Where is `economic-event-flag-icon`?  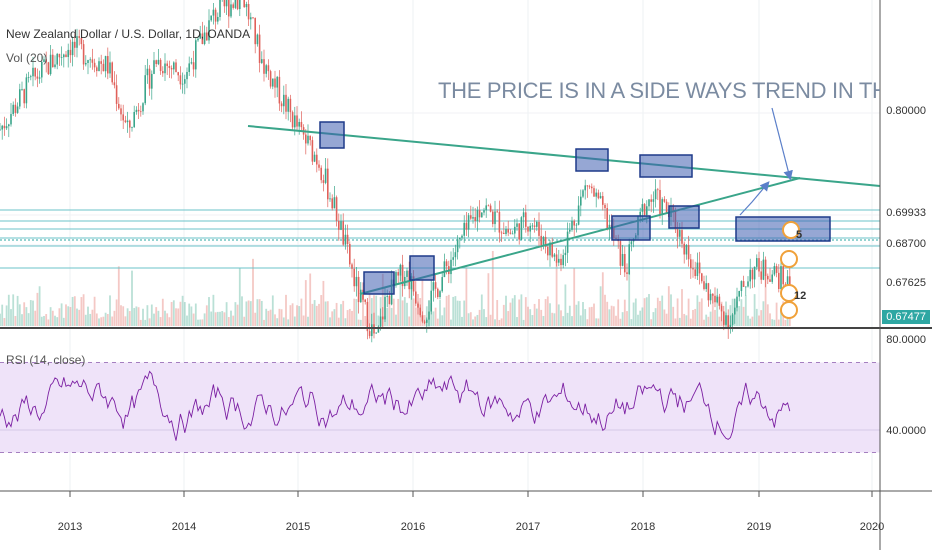 economic-event-flag-icon is located at coordinates (791, 230).